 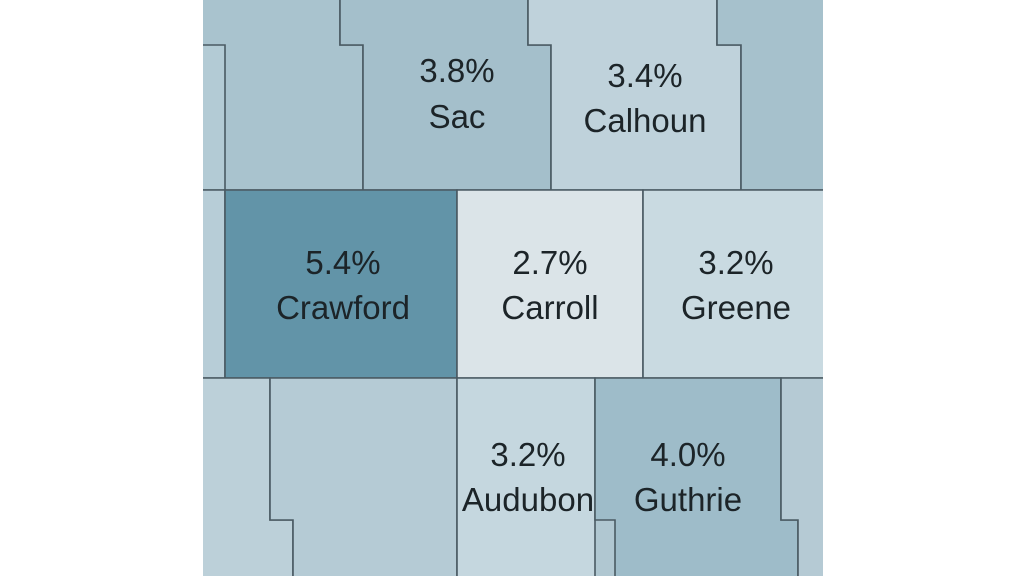 I want to click on county-northwest-edge, so click(x=283, y=95).